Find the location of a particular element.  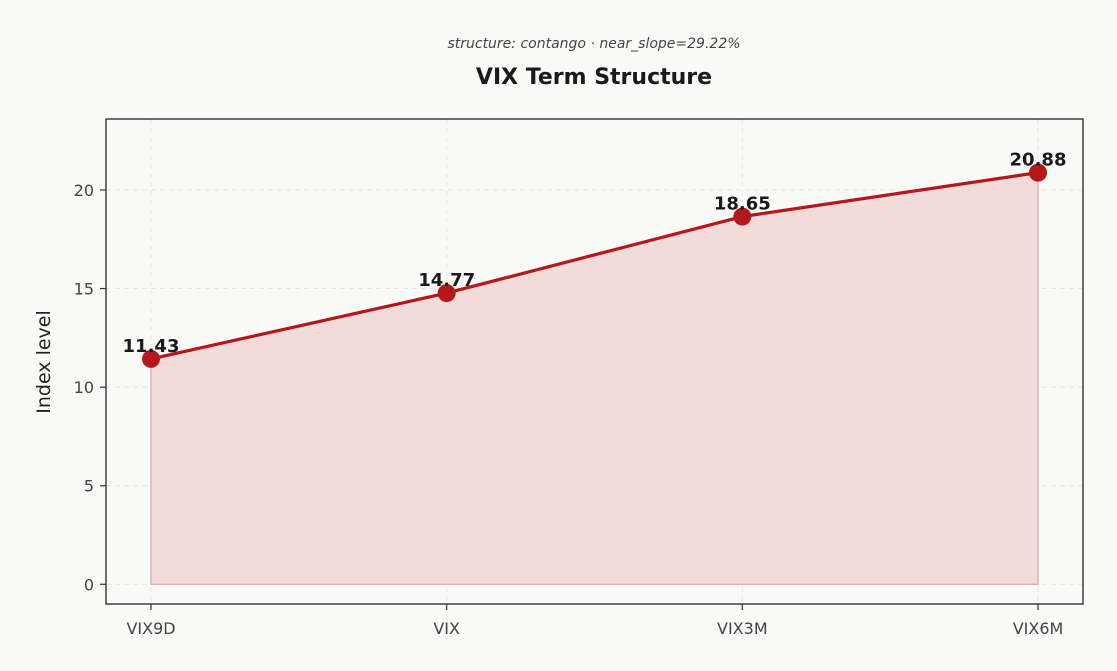

y-tick-label: 15 is located at coordinates (84, 289).